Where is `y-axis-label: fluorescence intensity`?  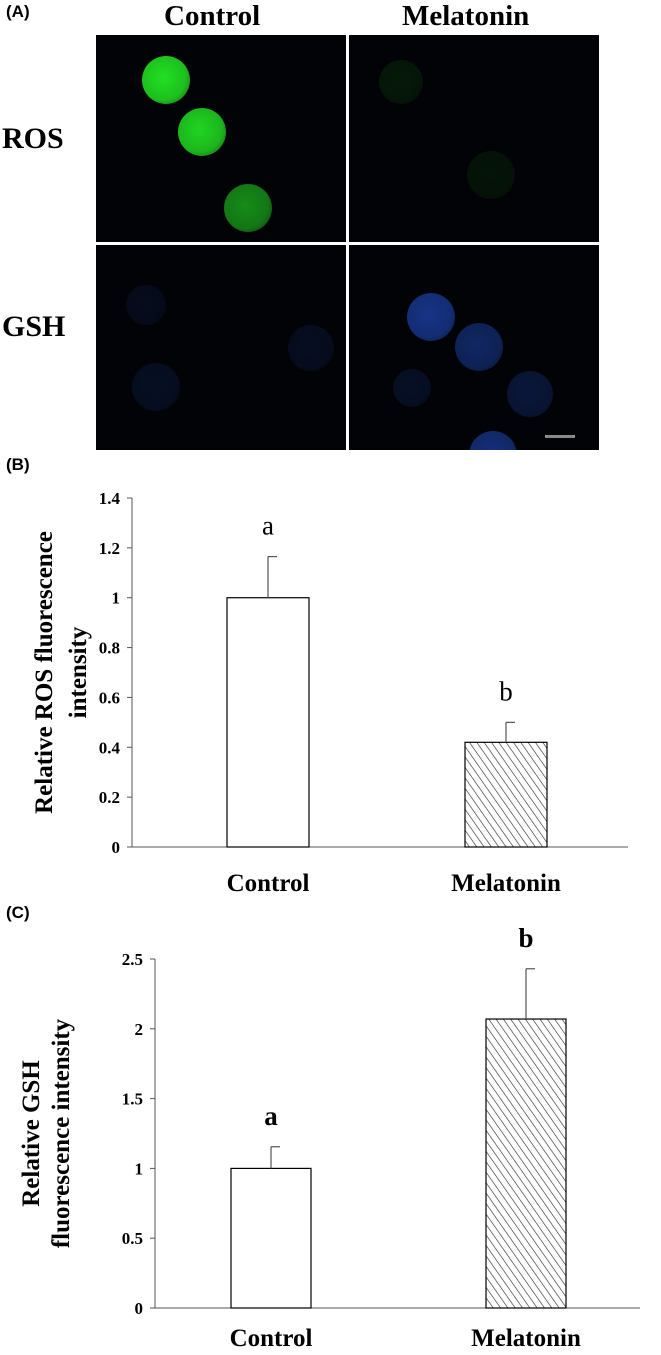 y-axis-label: fluorescence intensity is located at coordinates (61, 1133).